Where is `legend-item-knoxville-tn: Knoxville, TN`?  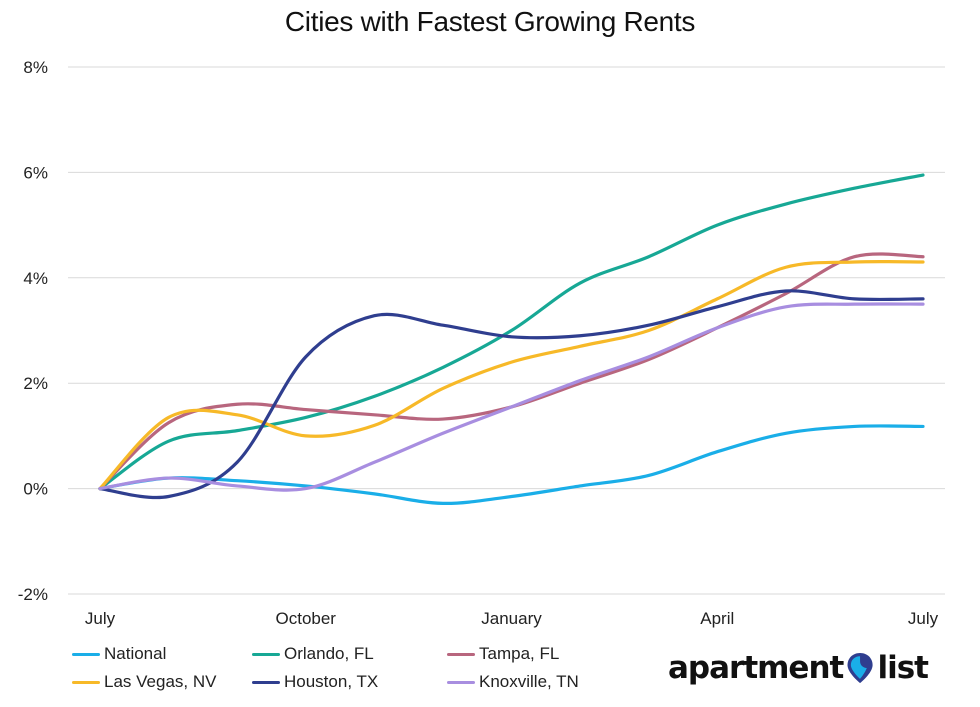
legend-item-knoxville-tn: Knoxville, TN is located at coordinates (513, 682).